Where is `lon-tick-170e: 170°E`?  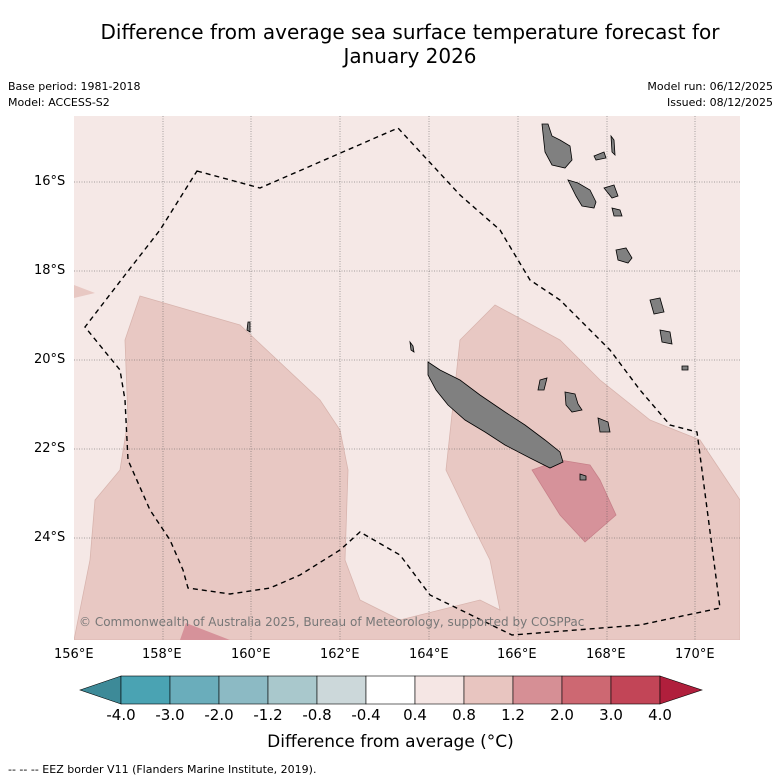 lon-tick-170e: 170°E is located at coordinates (695, 654).